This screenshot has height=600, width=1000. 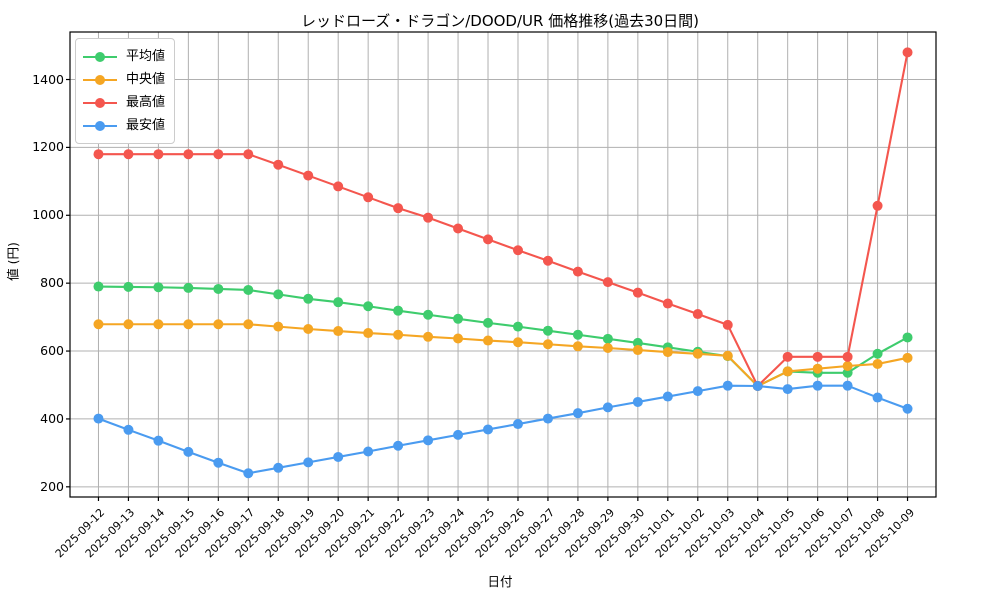 What do you see at coordinates (124, 79) in the screenshot?
I see `legend-item-1: 中央値` at bounding box center [124, 79].